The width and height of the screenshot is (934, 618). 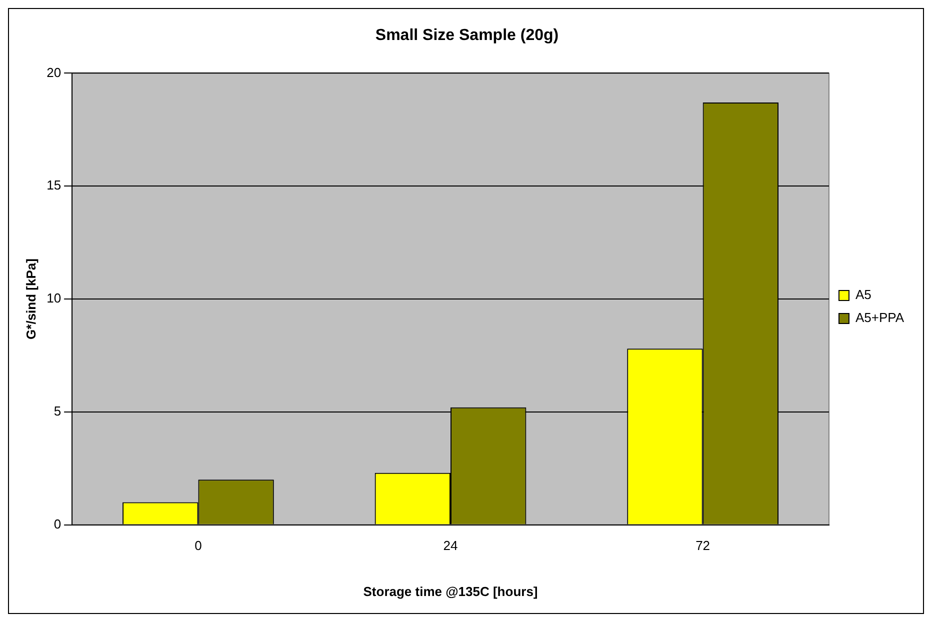 I want to click on y-tick-label: 0, so click(x=58, y=524).